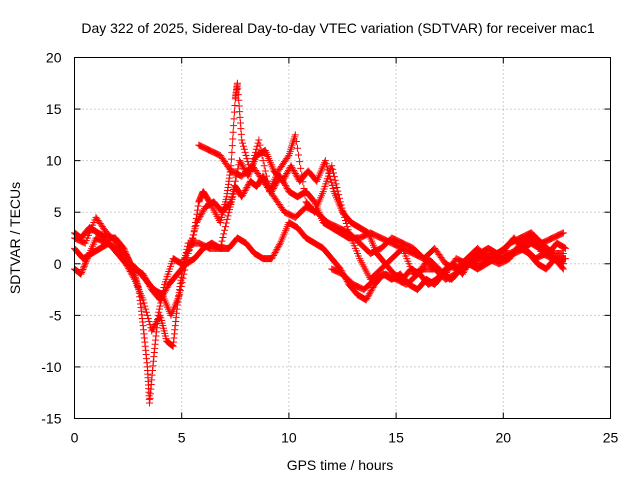  What do you see at coordinates (51, 419) in the screenshot?
I see `y-tick-label: -15` at bounding box center [51, 419].